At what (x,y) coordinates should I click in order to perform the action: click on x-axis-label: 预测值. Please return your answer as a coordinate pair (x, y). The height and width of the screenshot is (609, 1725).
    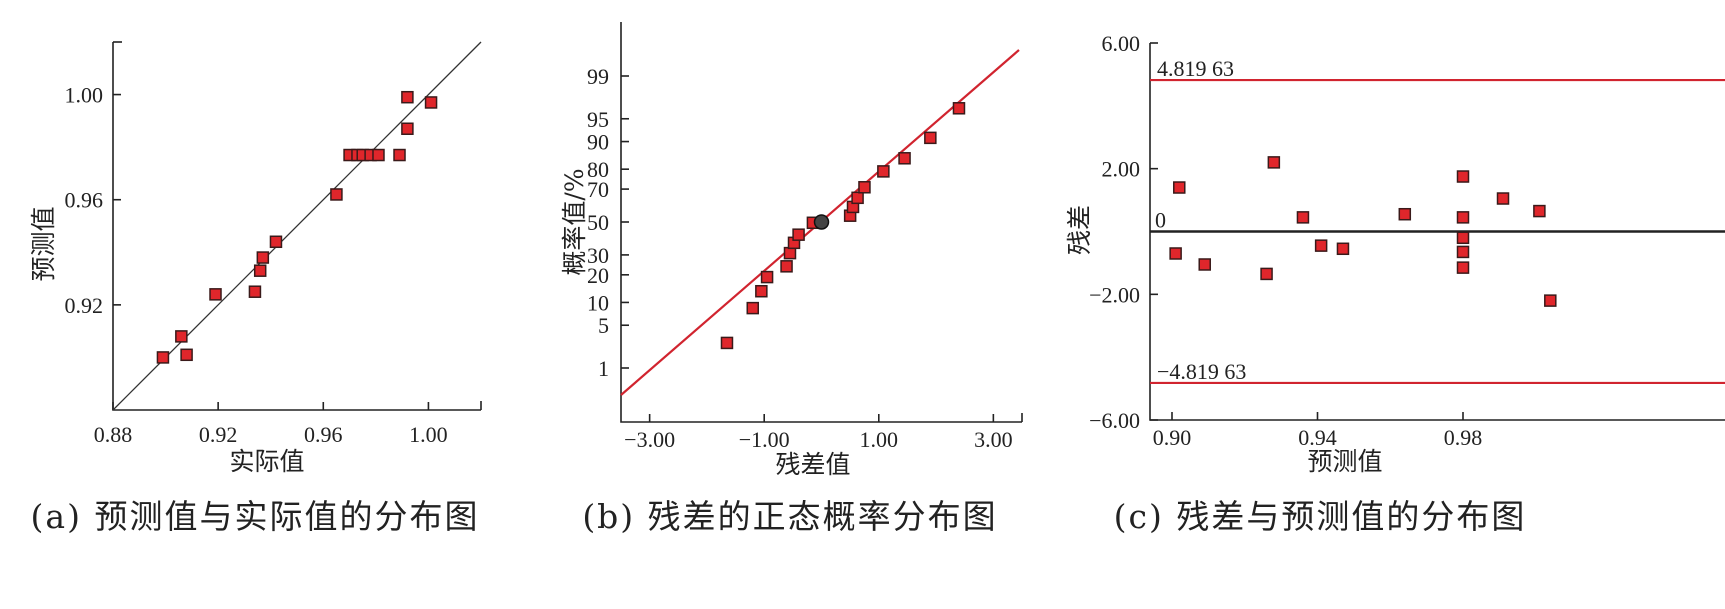
    Looking at the image, I should click on (1344, 461).